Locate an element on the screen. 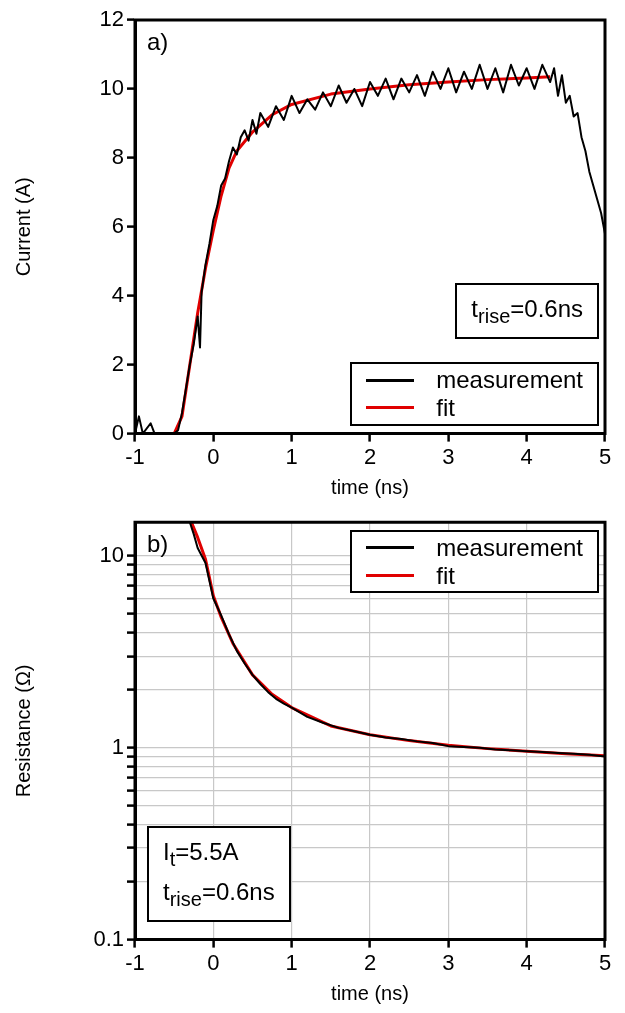 The height and width of the screenshot is (1013, 625). y-tick-label: 6 is located at coordinates (117, 225).